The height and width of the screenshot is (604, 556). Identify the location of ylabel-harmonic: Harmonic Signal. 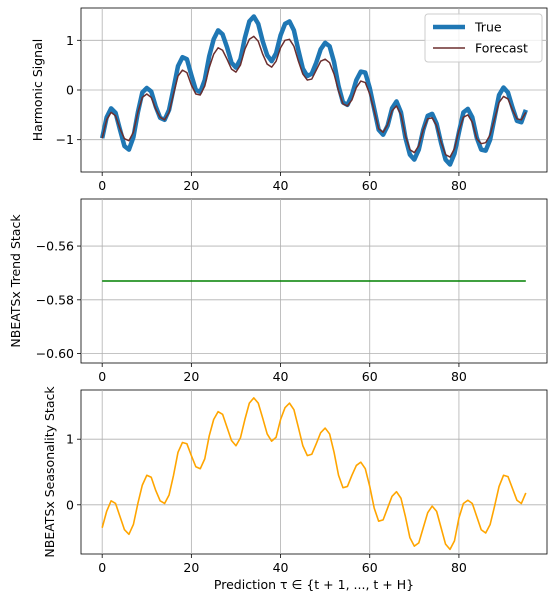
(37, 90).